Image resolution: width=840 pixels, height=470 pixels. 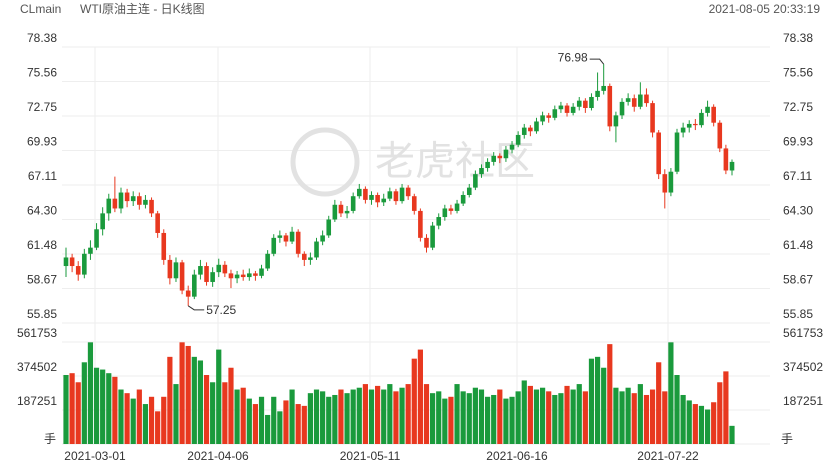 I want to click on y-tick-label: 58.67, so click(x=42, y=280).